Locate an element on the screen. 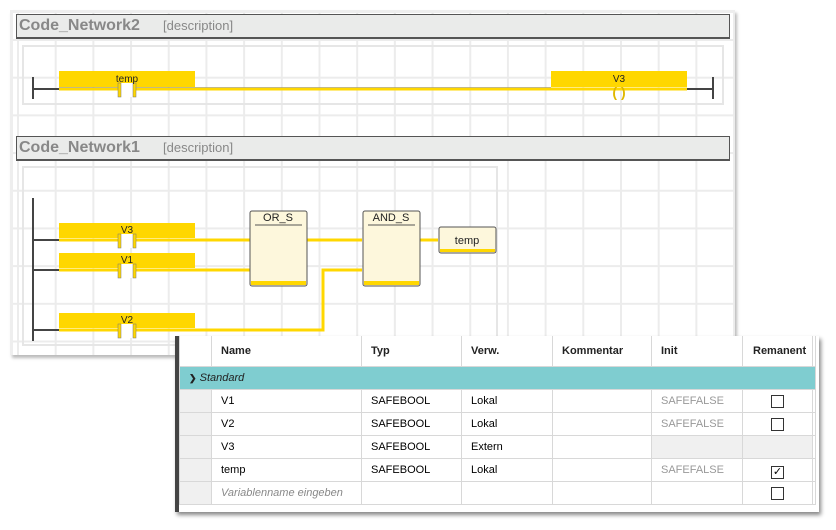 The height and width of the screenshot is (530, 836). table-row: V3 SAFEBOOL Extern is located at coordinates (497, 447).